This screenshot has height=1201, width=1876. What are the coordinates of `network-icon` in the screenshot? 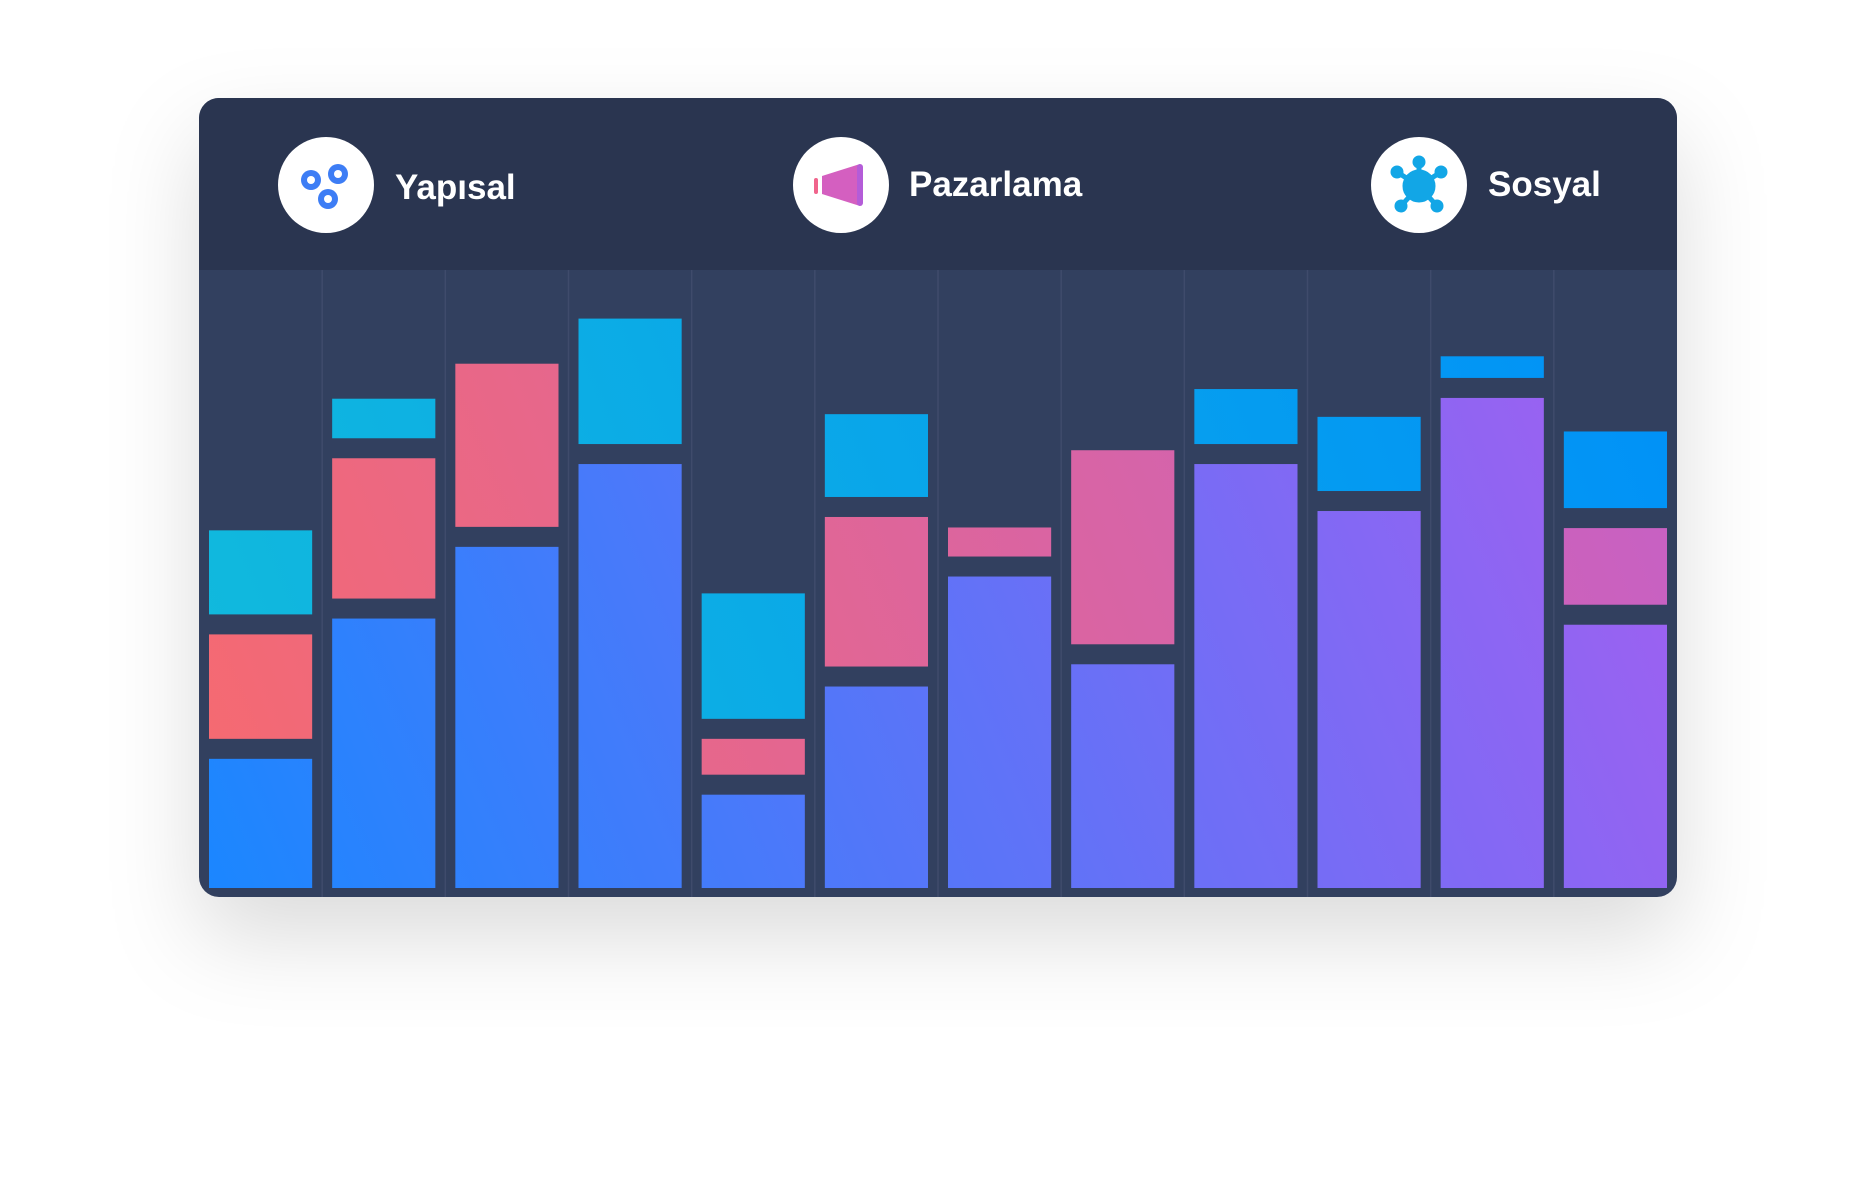 It's located at (1419, 184).